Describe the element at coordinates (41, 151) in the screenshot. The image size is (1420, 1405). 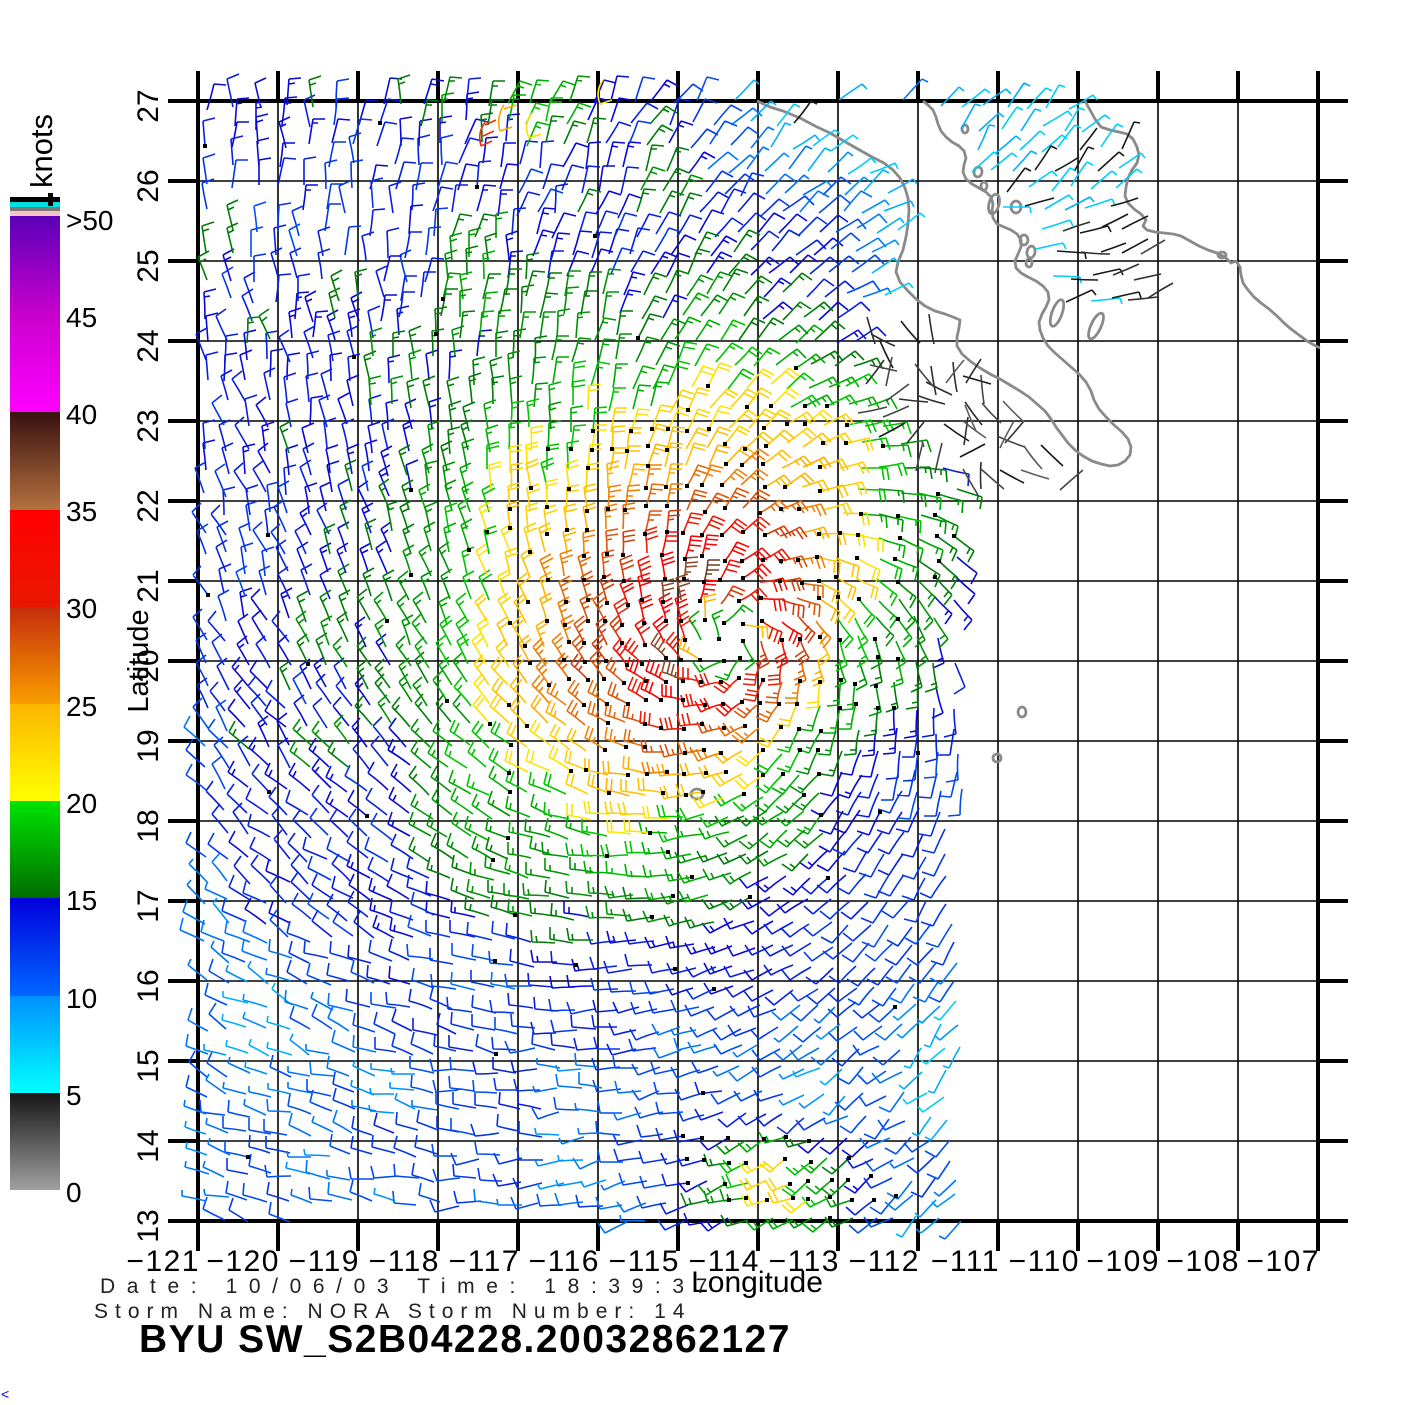
I see `svg-text: knots` at that location.